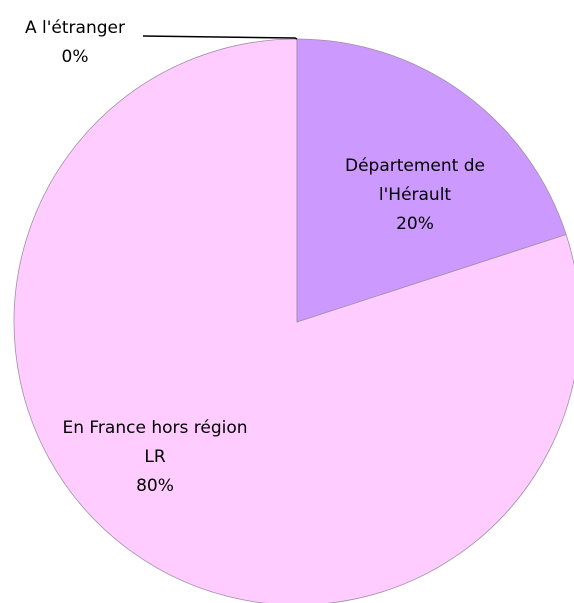 The width and height of the screenshot is (574, 603). I want to click on category-name: Département de l'Hérault, so click(415, 180).